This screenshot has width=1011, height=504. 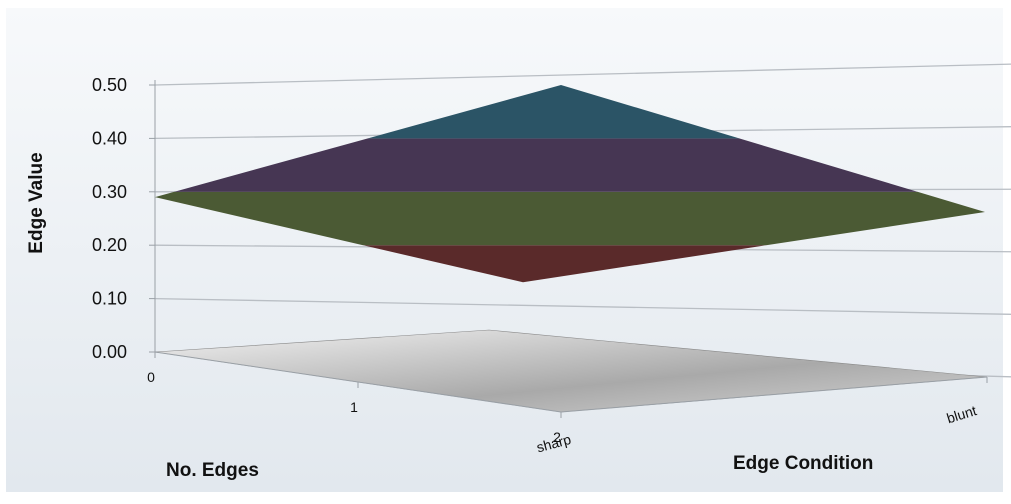 What do you see at coordinates (109, 192) in the screenshot?
I see `y-tick-label: 0.30` at bounding box center [109, 192].